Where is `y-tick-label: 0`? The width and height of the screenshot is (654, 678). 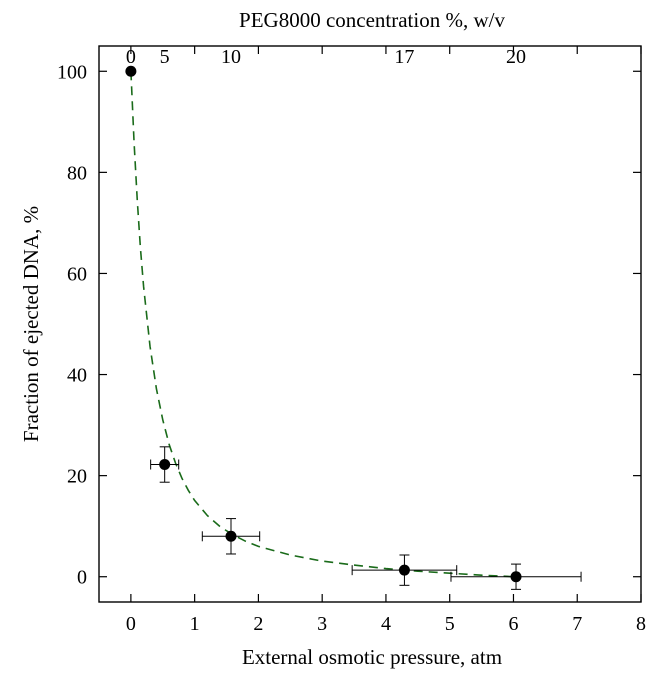
y-tick-label: 0 is located at coordinates (82, 578).